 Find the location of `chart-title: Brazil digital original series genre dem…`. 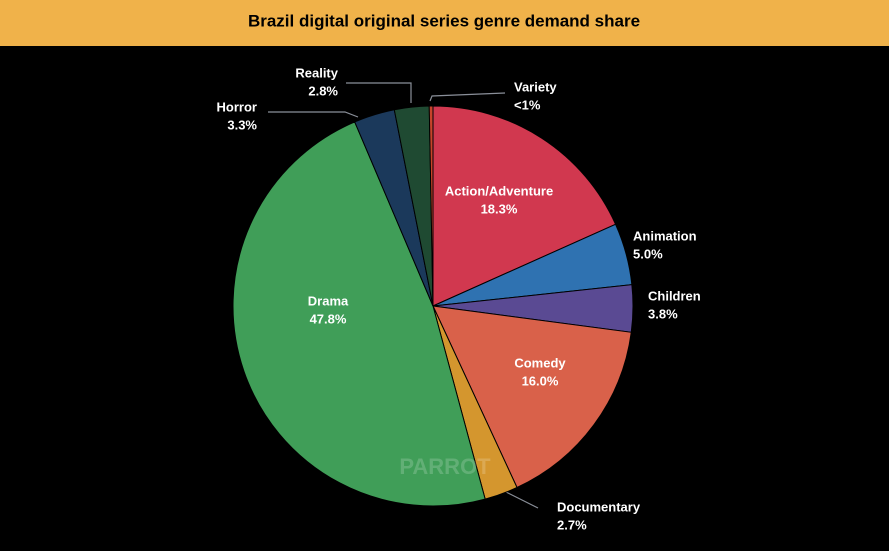

chart-title: Brazil digital original series genre dem… is located at coordinates (444, 20).